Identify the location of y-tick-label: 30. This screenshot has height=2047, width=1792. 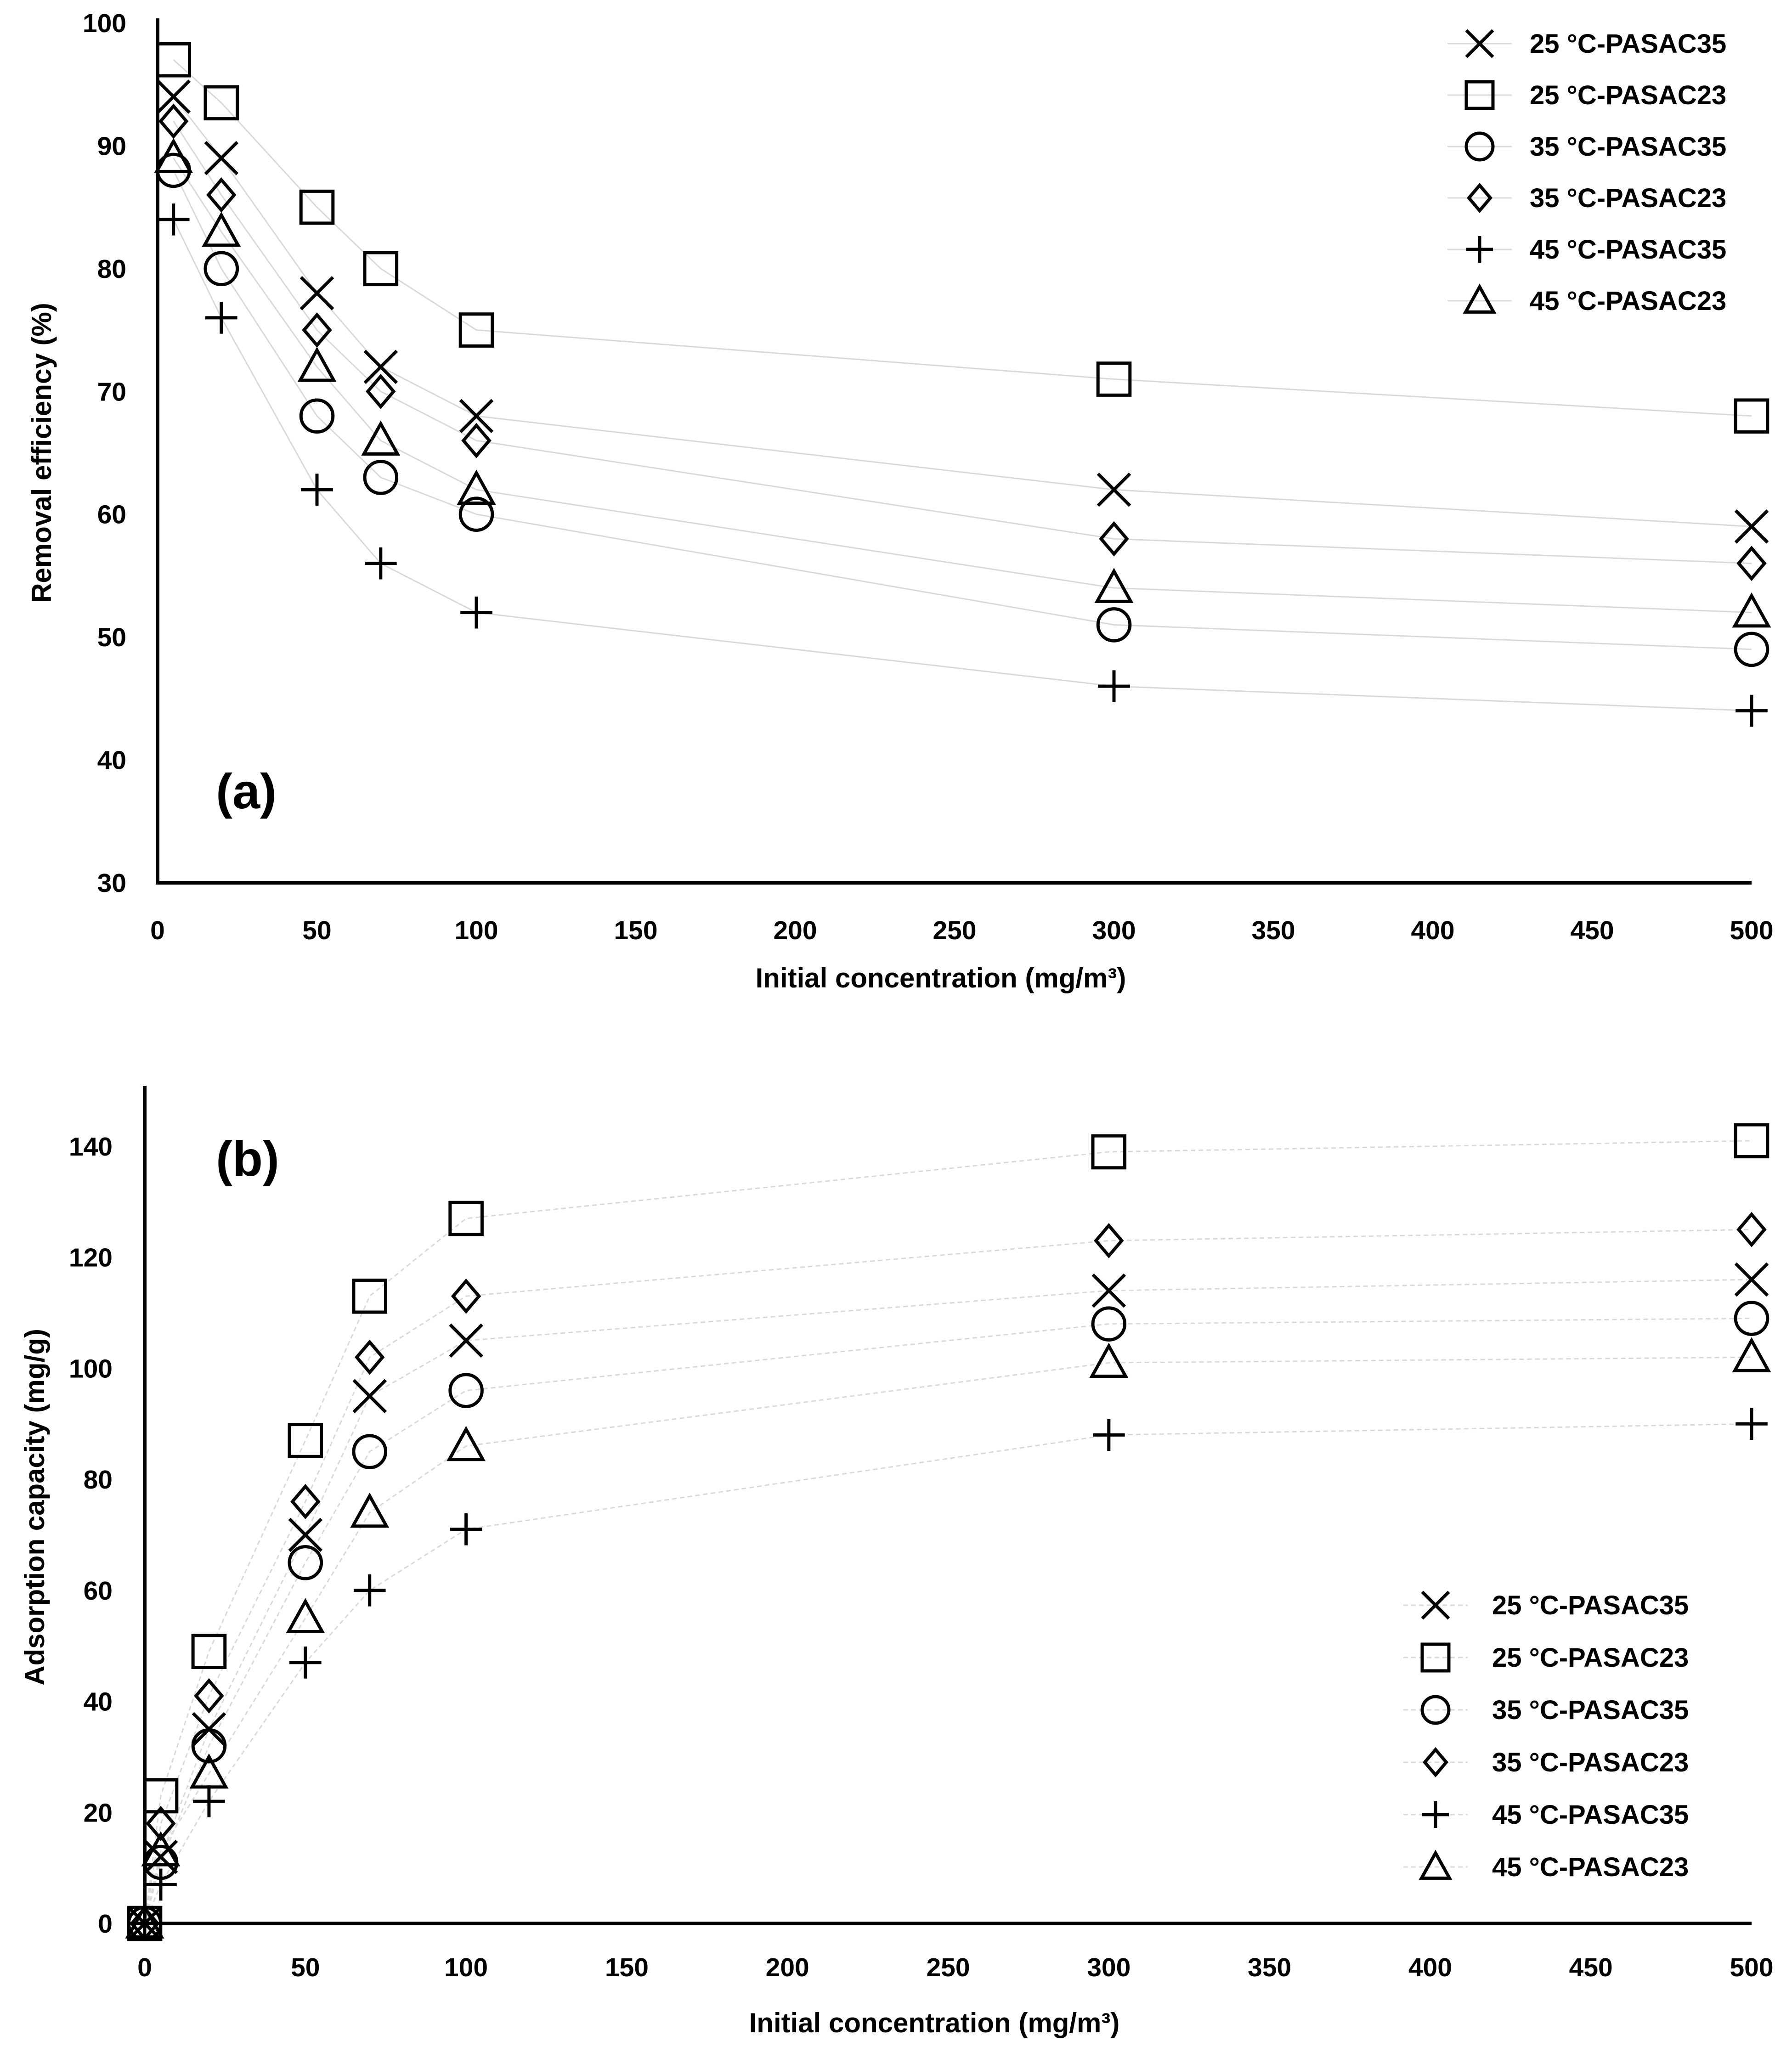
(111, 883).